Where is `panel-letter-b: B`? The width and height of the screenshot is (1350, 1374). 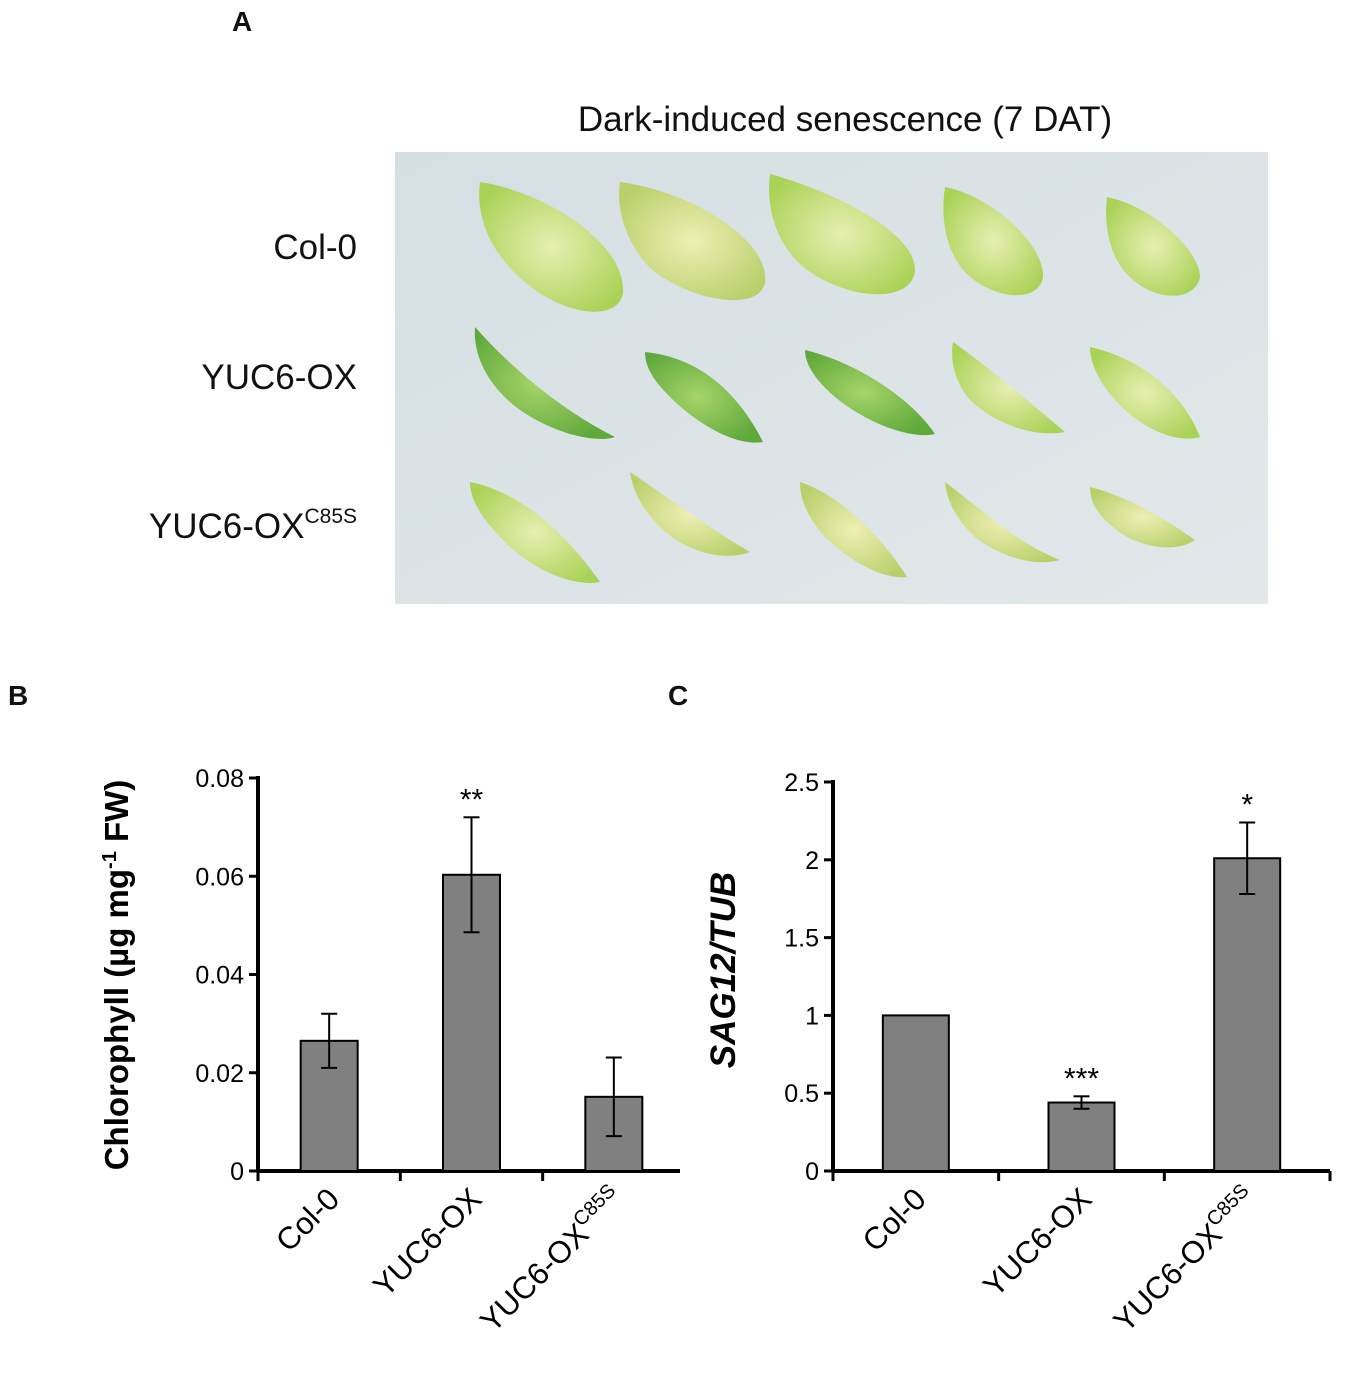
panel-letter-b: B is located at coordinates (18, 695).